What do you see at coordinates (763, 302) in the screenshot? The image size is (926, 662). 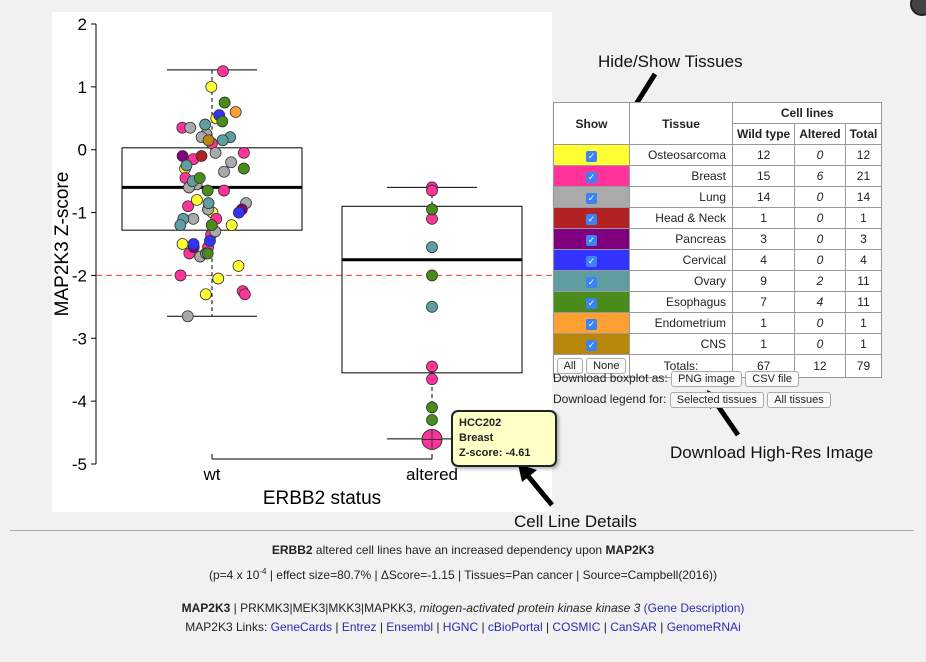 I see `wild-type-count: 7` at bounding box center [763, 302].